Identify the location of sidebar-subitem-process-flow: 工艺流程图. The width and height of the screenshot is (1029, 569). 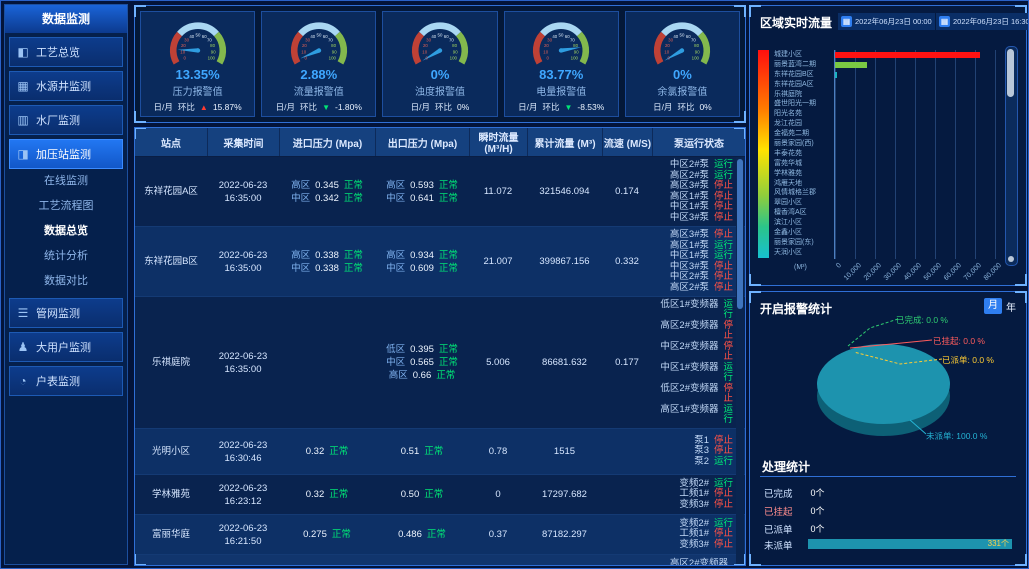
(66, 206).